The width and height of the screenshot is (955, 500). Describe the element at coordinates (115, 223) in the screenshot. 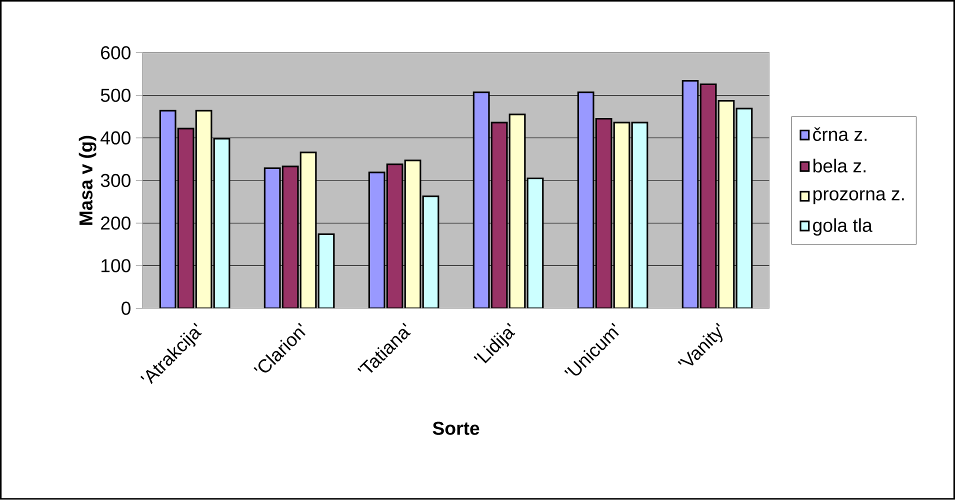

I see `y-tick-label: 200` at that location.